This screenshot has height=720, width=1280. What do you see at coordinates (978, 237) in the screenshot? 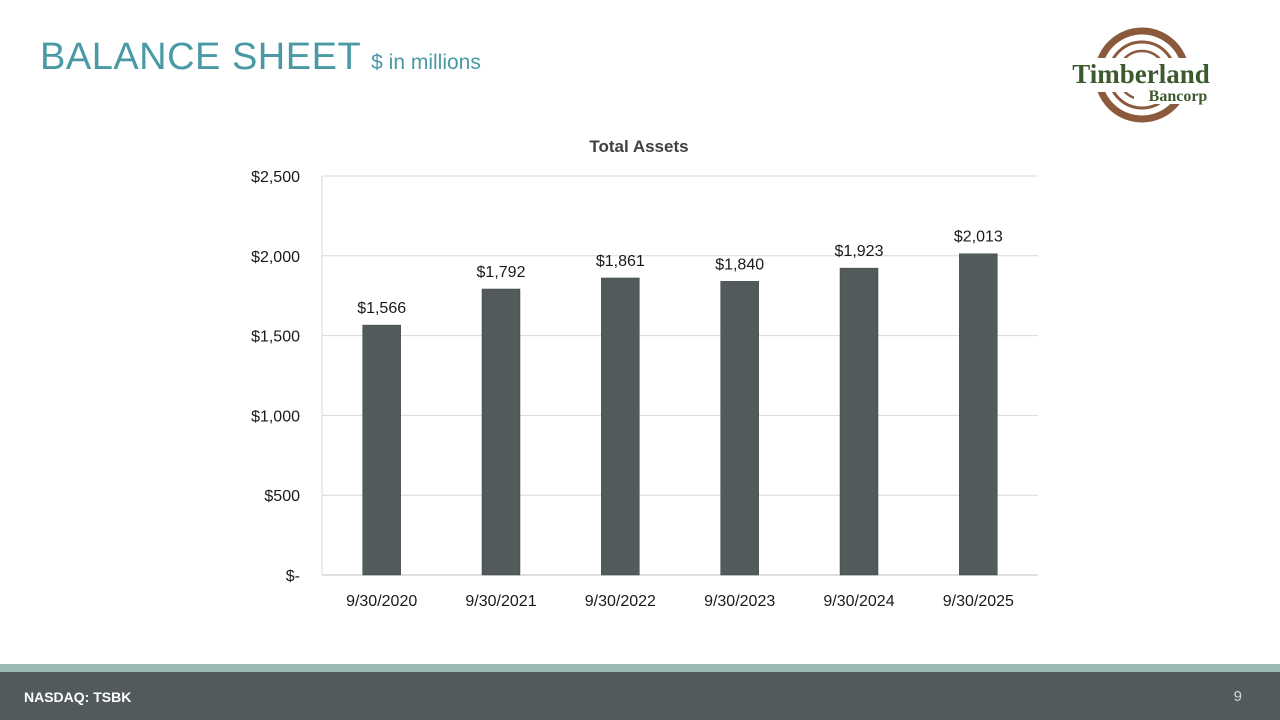
I see `data-label: $2,013` at bounding box center [978, 237].